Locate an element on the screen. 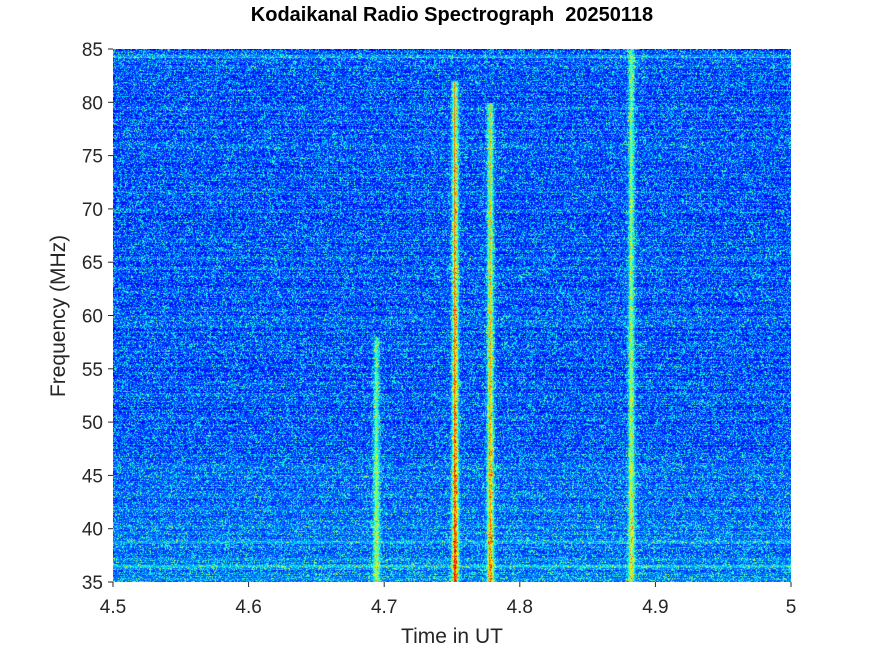 This screenshot has width=874, height=655. x-tick-label: 5 is located at coordinates (791, 607).